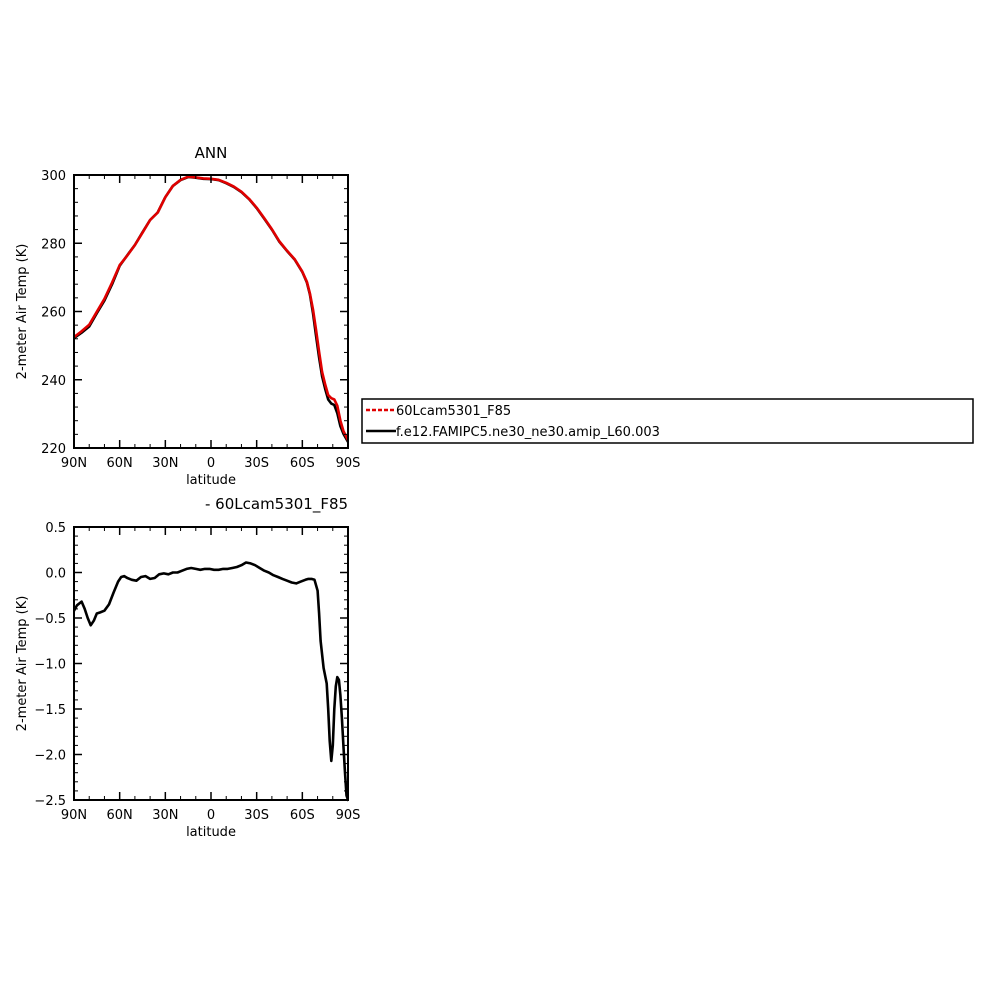 The image size is (989, 991). What do you see at coordinates (53, 313) in the screenshot?
I see `y-tick-label: 260` at bounding box center [53, 313].